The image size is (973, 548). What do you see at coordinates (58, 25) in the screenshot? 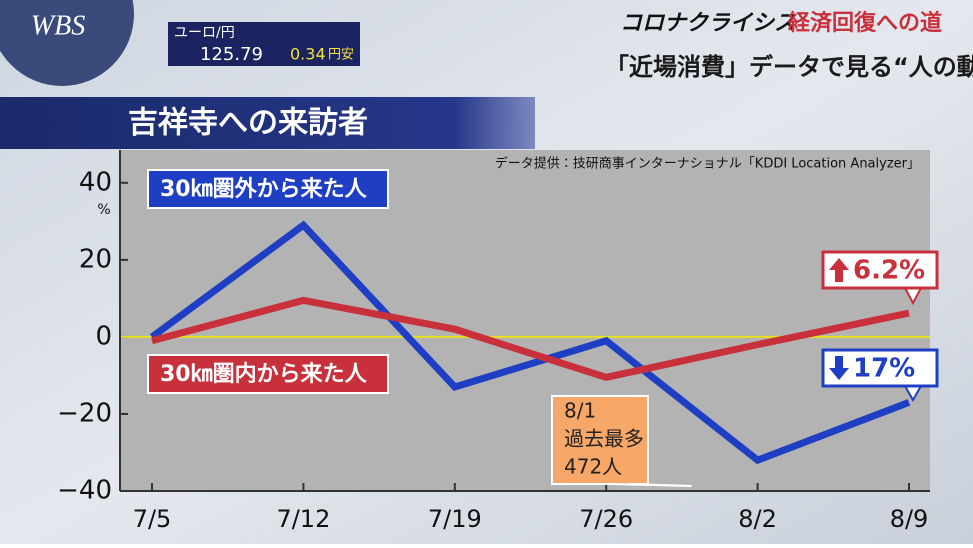
I see `logo: WBS` at bounding box center [58, 25].